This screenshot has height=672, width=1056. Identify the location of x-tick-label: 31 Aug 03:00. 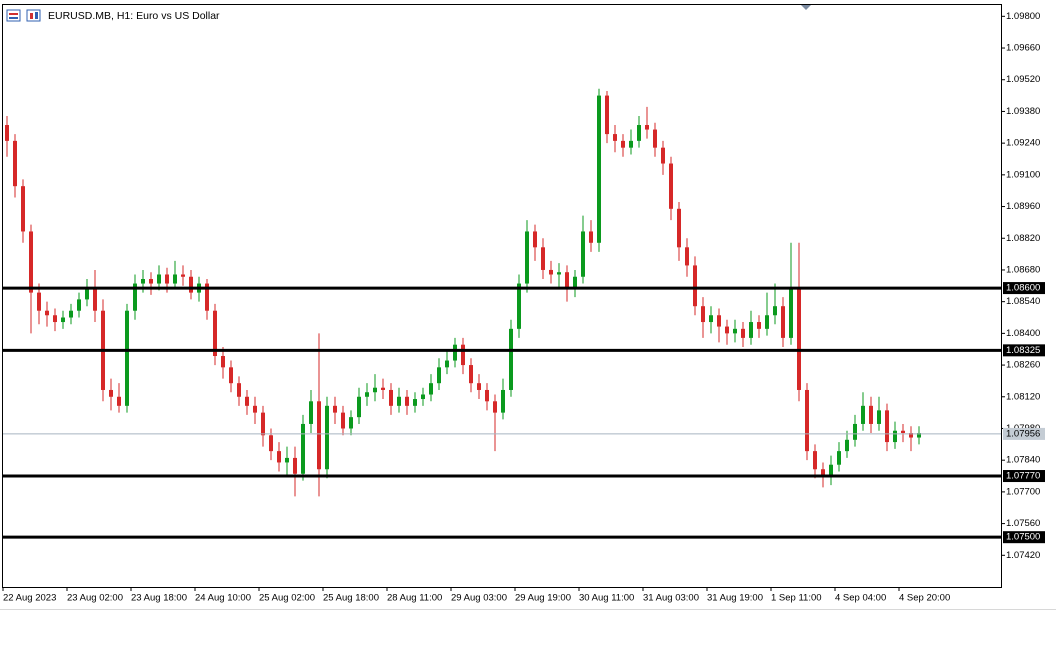
(671, 598).